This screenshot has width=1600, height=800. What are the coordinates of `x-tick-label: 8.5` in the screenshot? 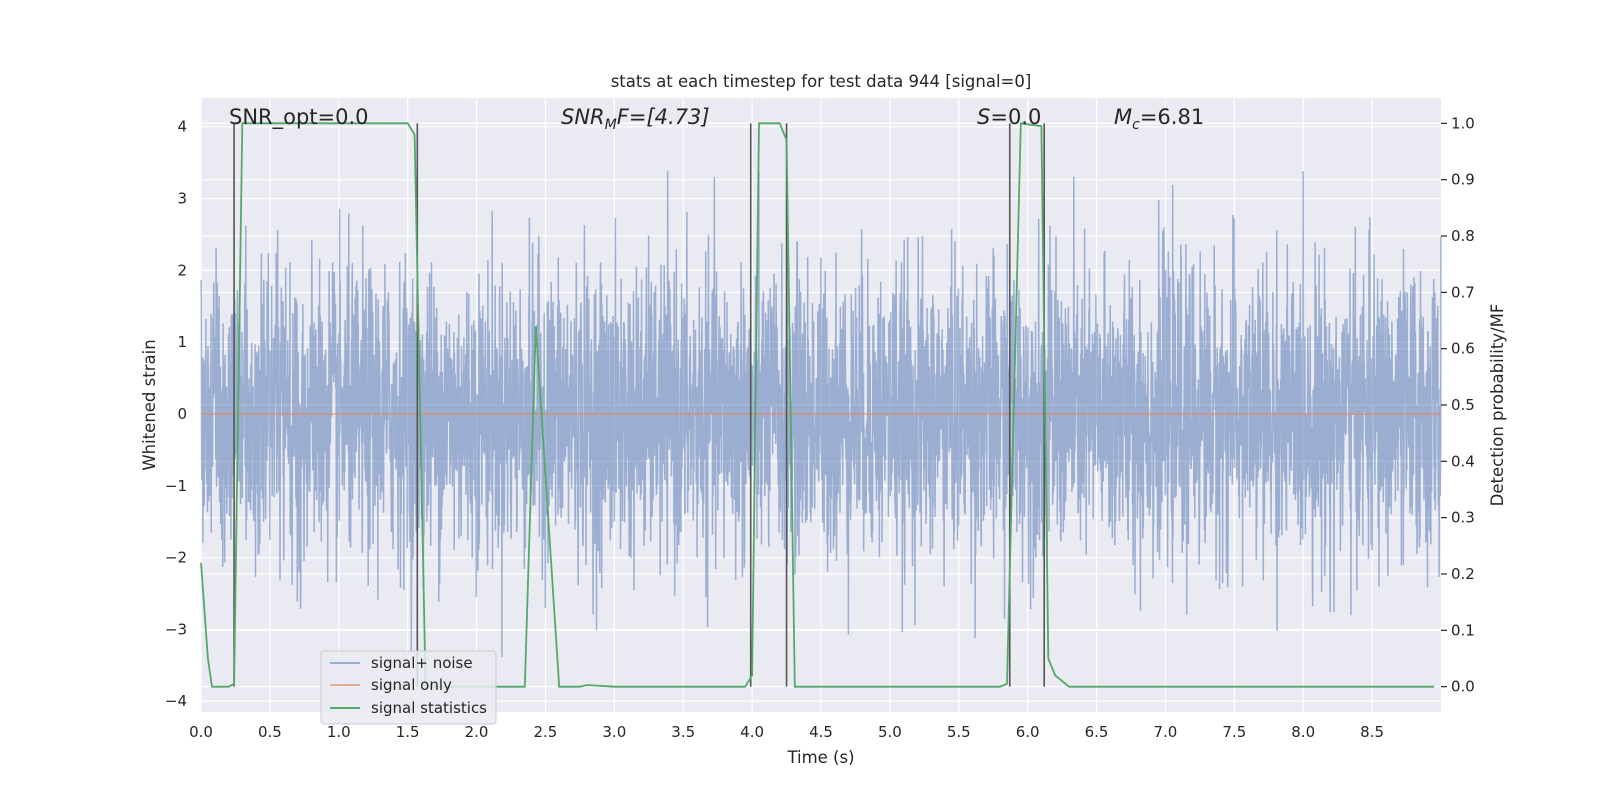 It's located at (1372, 732).